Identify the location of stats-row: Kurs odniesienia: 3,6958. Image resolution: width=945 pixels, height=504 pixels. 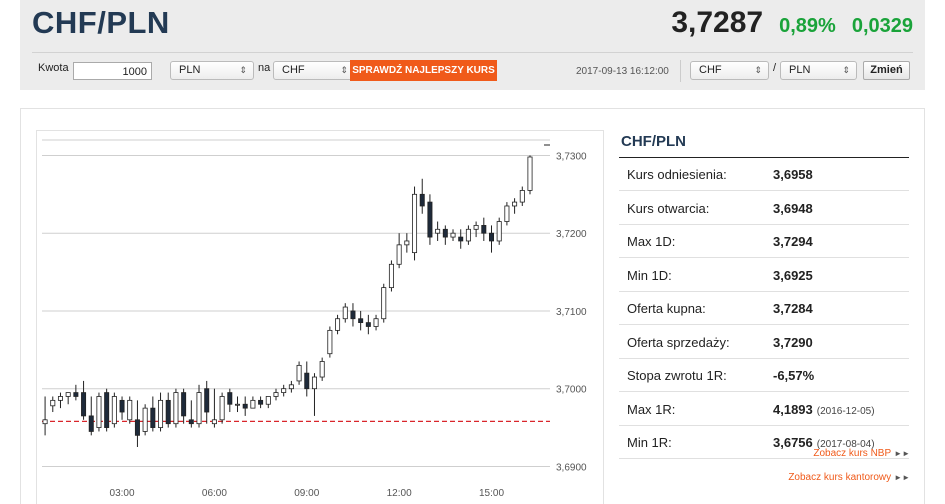
(764, 174).